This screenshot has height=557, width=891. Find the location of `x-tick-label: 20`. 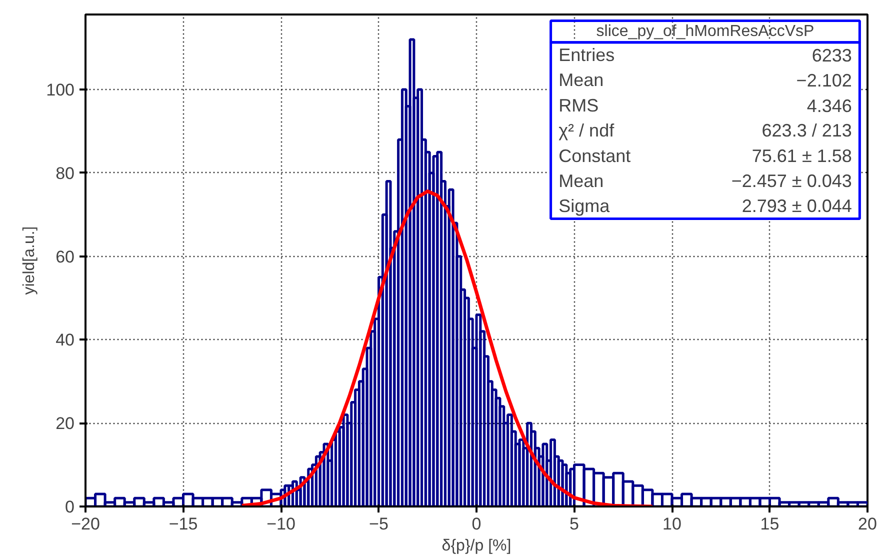

x-tick-label: 20 is located at coordinates (867, 524).